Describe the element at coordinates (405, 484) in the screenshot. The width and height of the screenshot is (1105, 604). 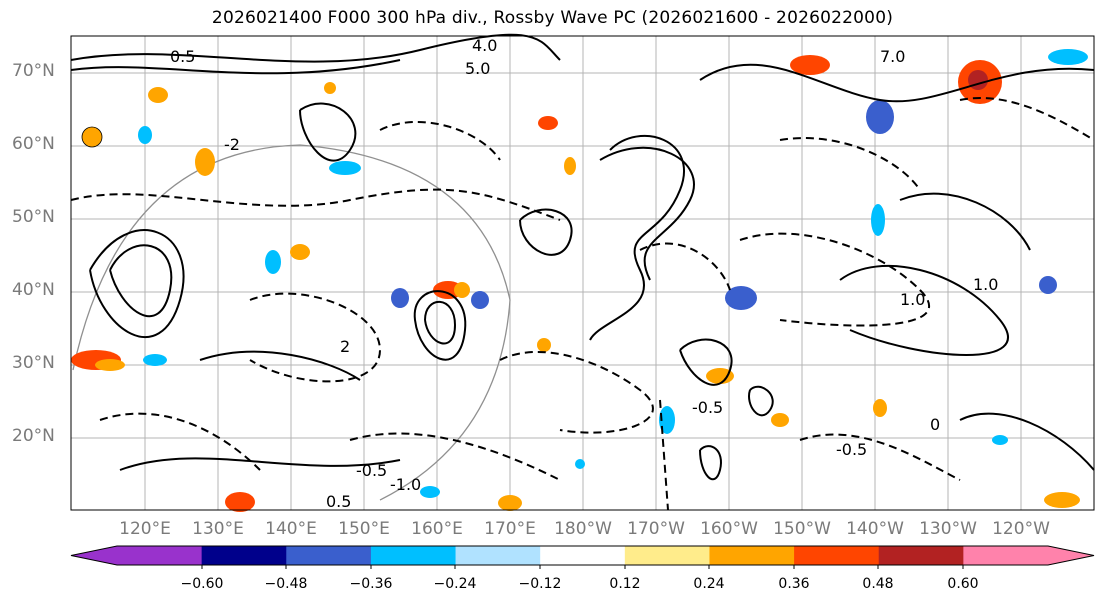
I see `contour-label: -1.0` at that location.